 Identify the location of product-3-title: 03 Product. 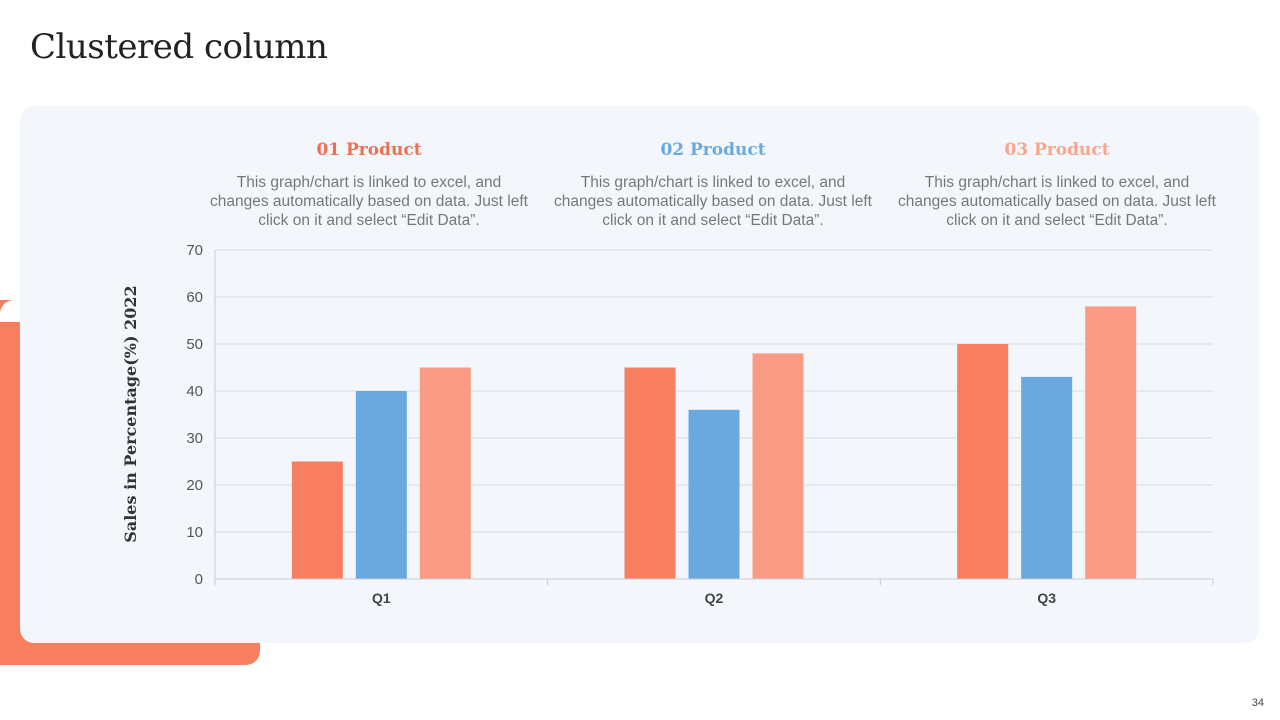
(1057, 150).